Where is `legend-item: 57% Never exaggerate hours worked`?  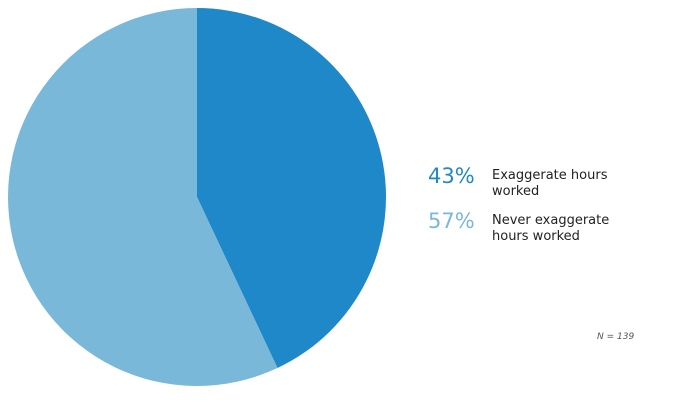
legend-item: 57% Never exaggerate hours worked is located at coordinates (548, 226).